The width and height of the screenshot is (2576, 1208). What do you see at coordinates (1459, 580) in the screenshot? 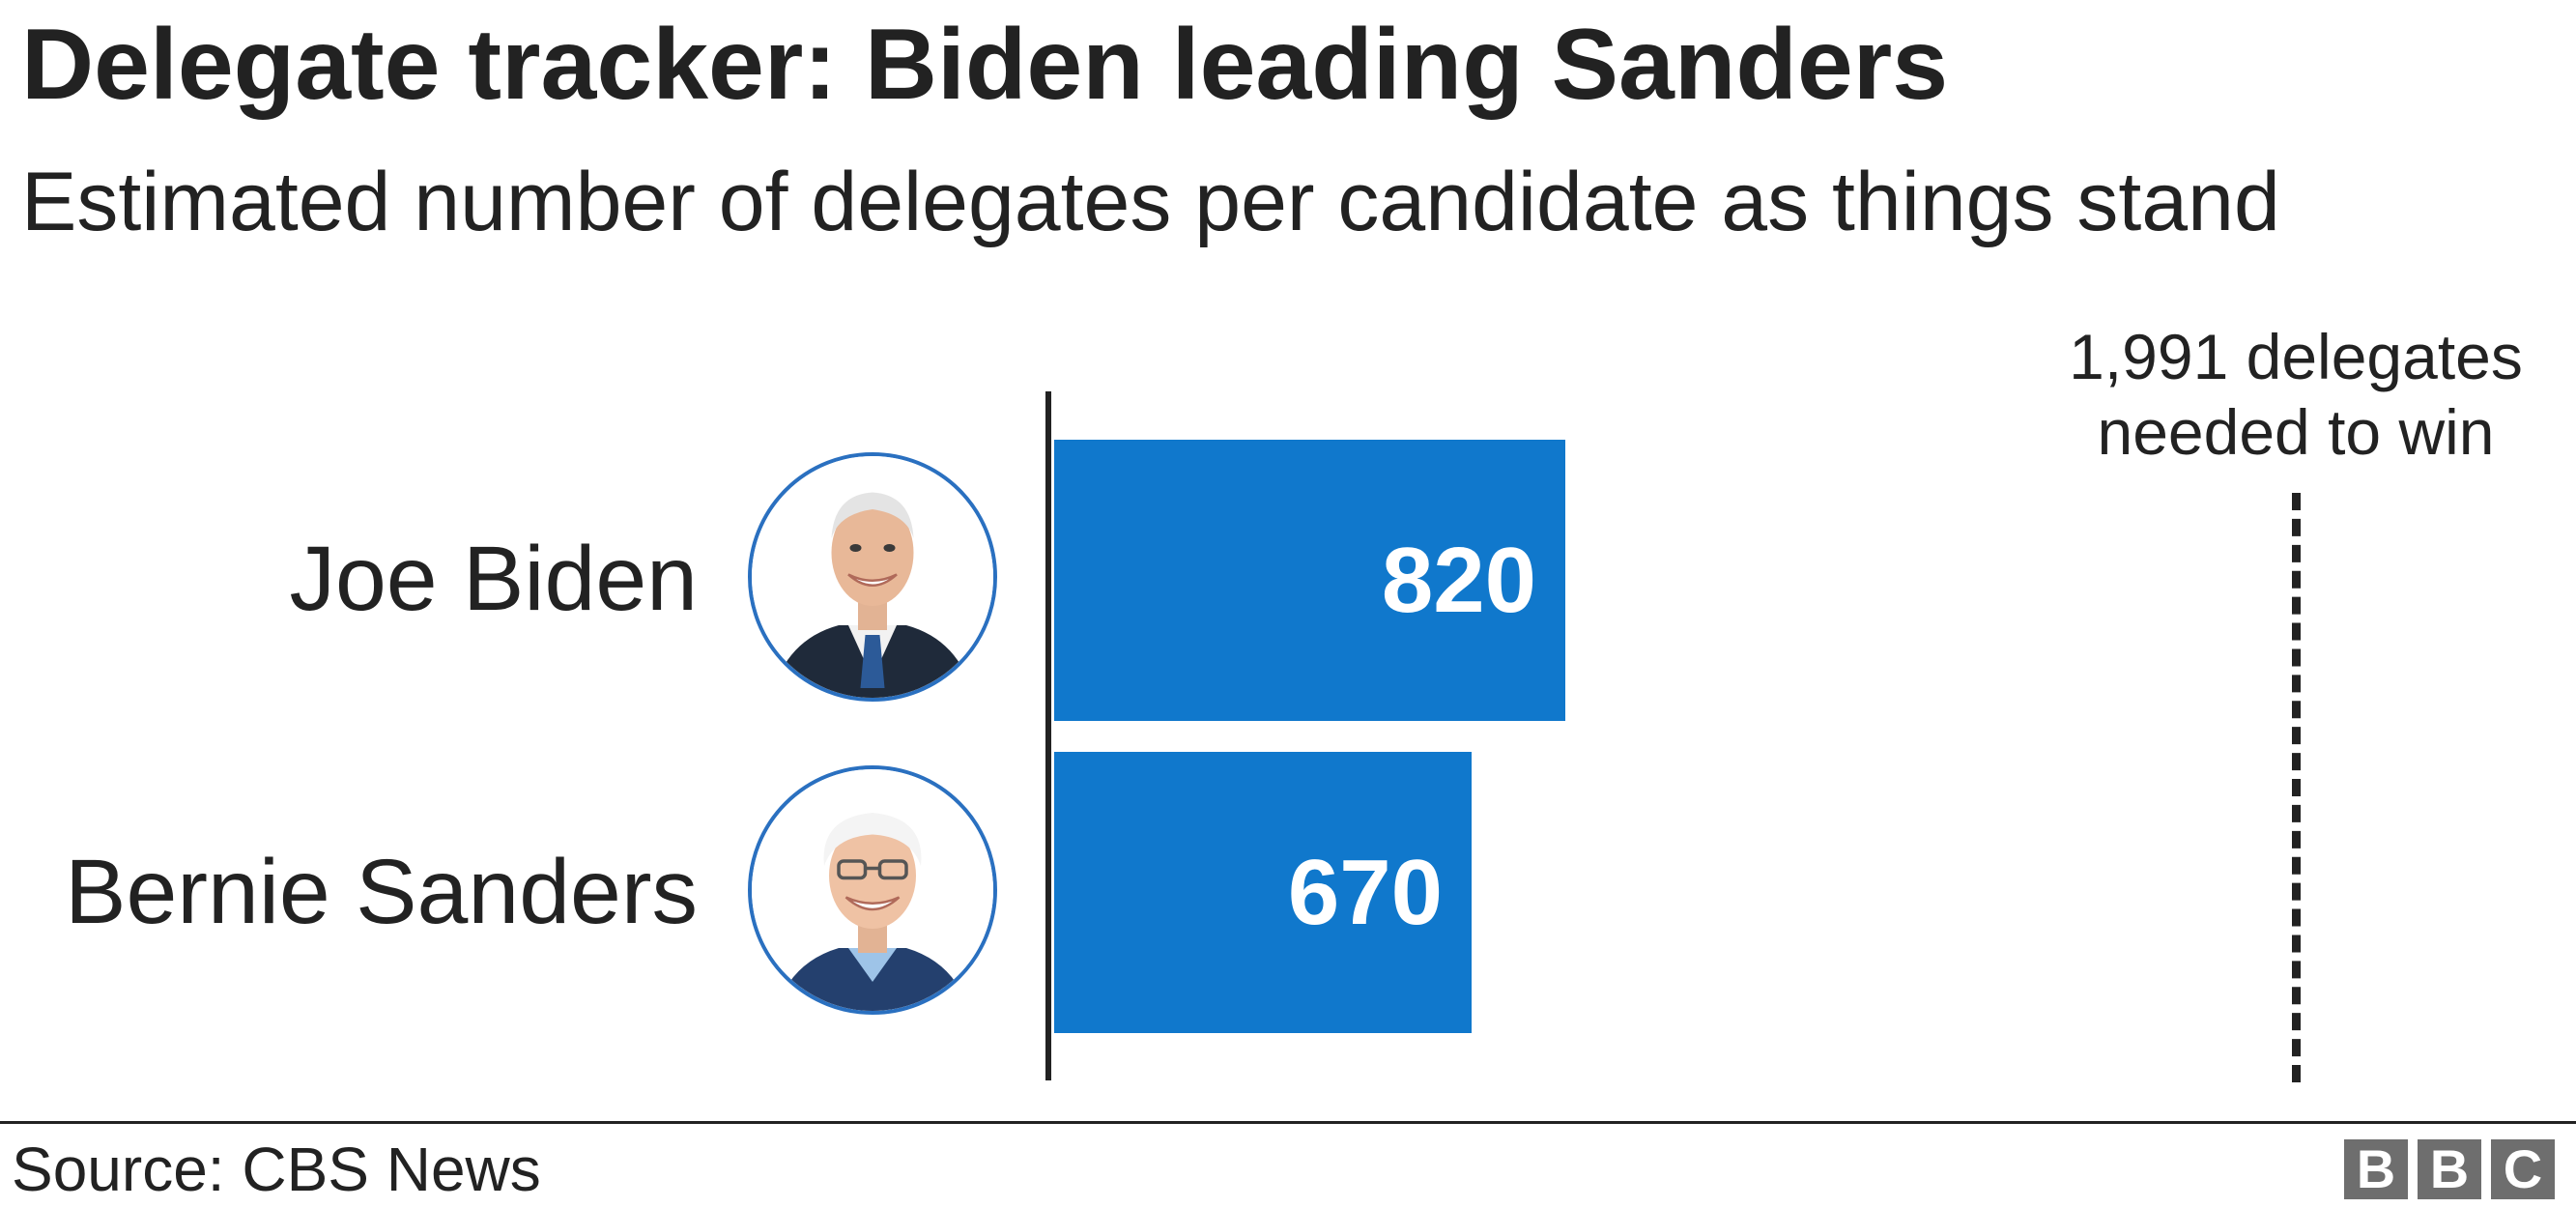
I see `bar-value-label-biden: 820` at bounding box center [1459, 580].